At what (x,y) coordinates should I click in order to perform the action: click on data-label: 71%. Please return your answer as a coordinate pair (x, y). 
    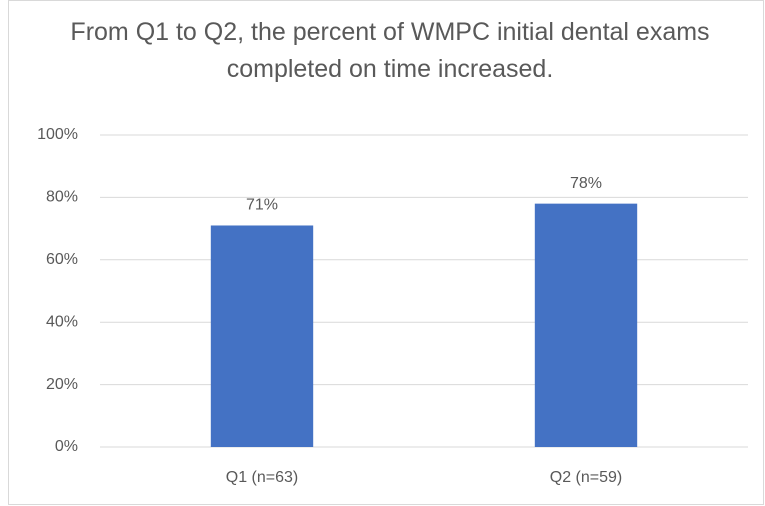
    Looking at the image, I should click on (262, 205).